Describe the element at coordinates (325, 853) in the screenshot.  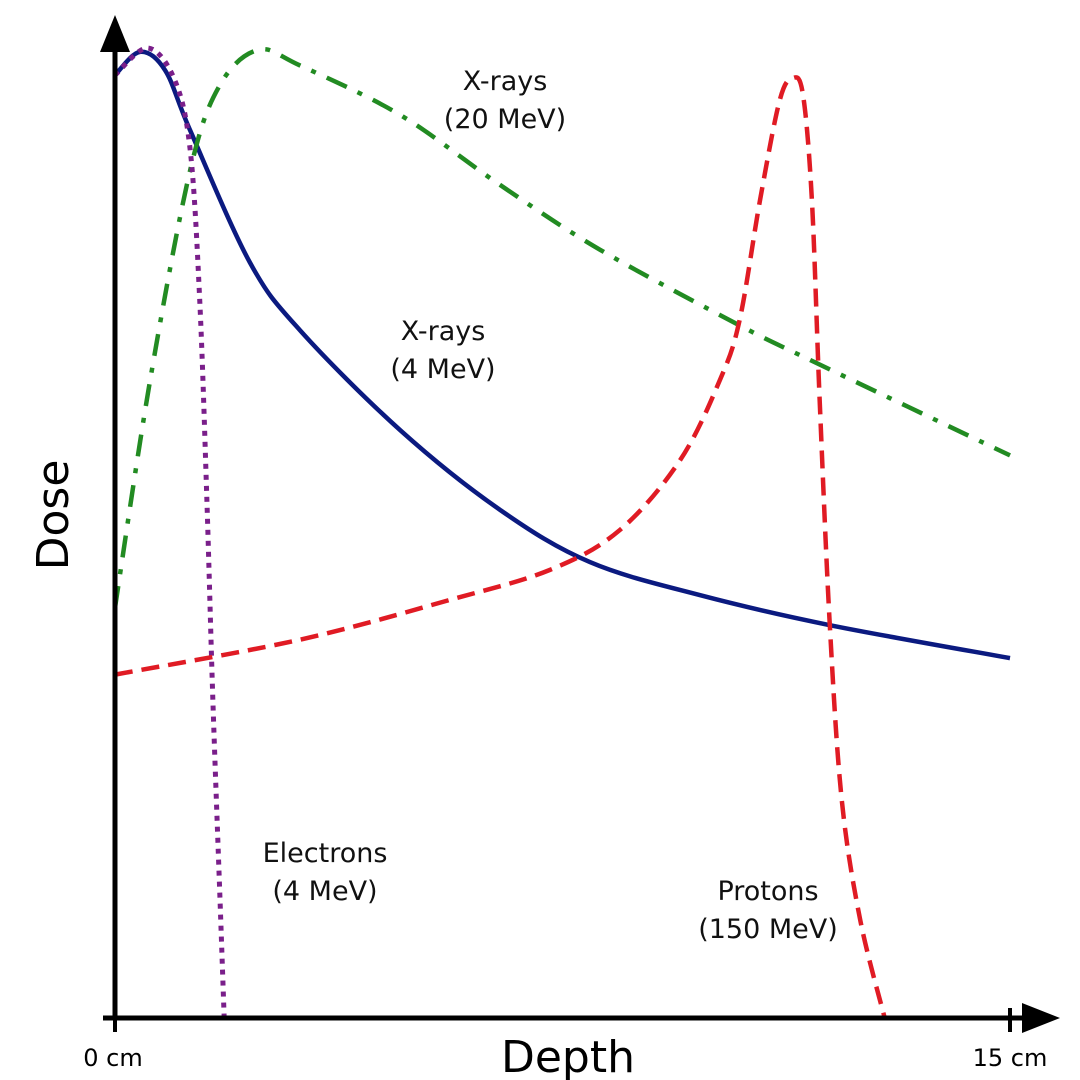
I see `series-label-2-line-0: Electrons` at that location.